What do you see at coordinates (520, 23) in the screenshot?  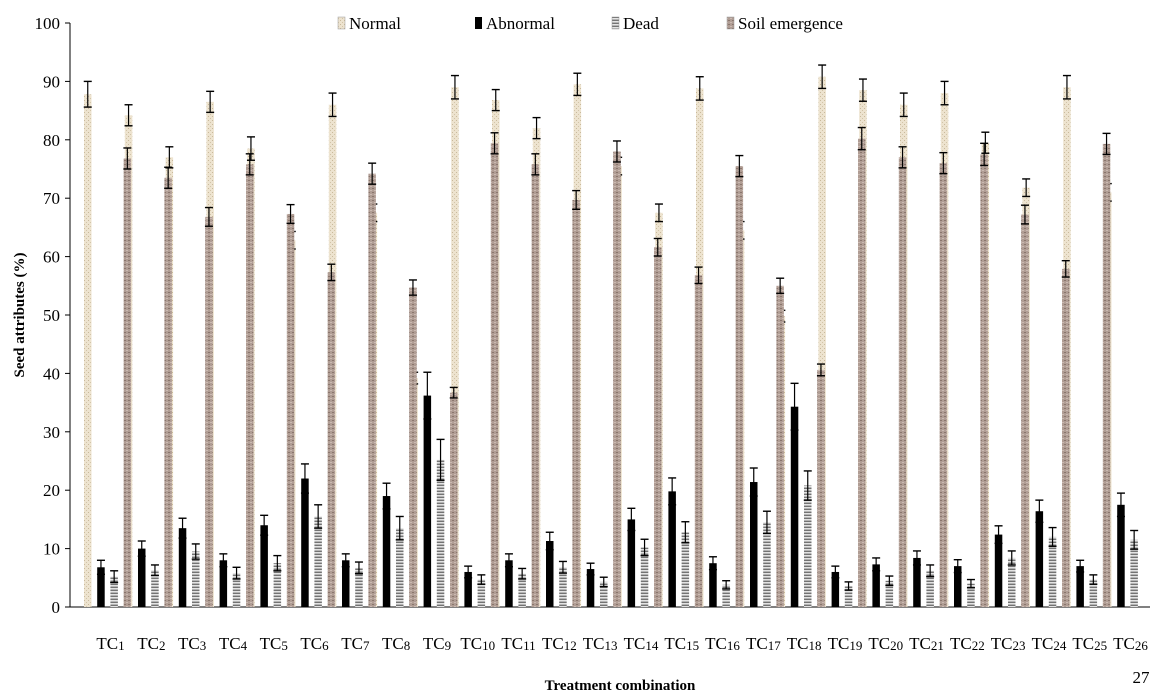 I see `legend-label: Abnormal` at bounding box center [520, 23].